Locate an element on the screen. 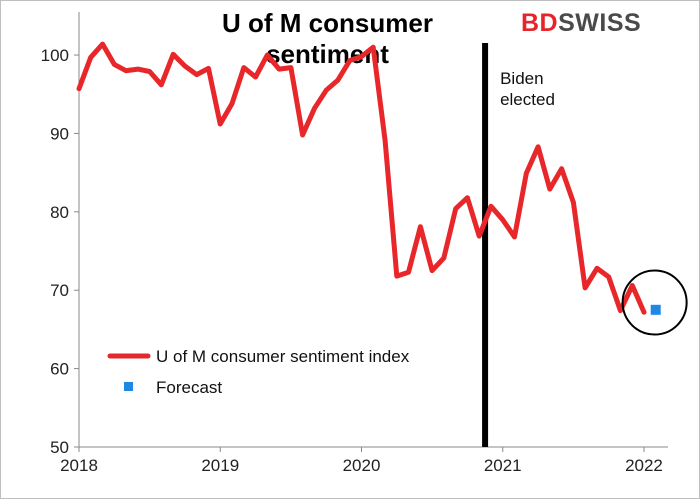 Image resolution: width=700 pixels, height=499 pixels. x-tick-label: 2021 is located at coordinates (503, 465).